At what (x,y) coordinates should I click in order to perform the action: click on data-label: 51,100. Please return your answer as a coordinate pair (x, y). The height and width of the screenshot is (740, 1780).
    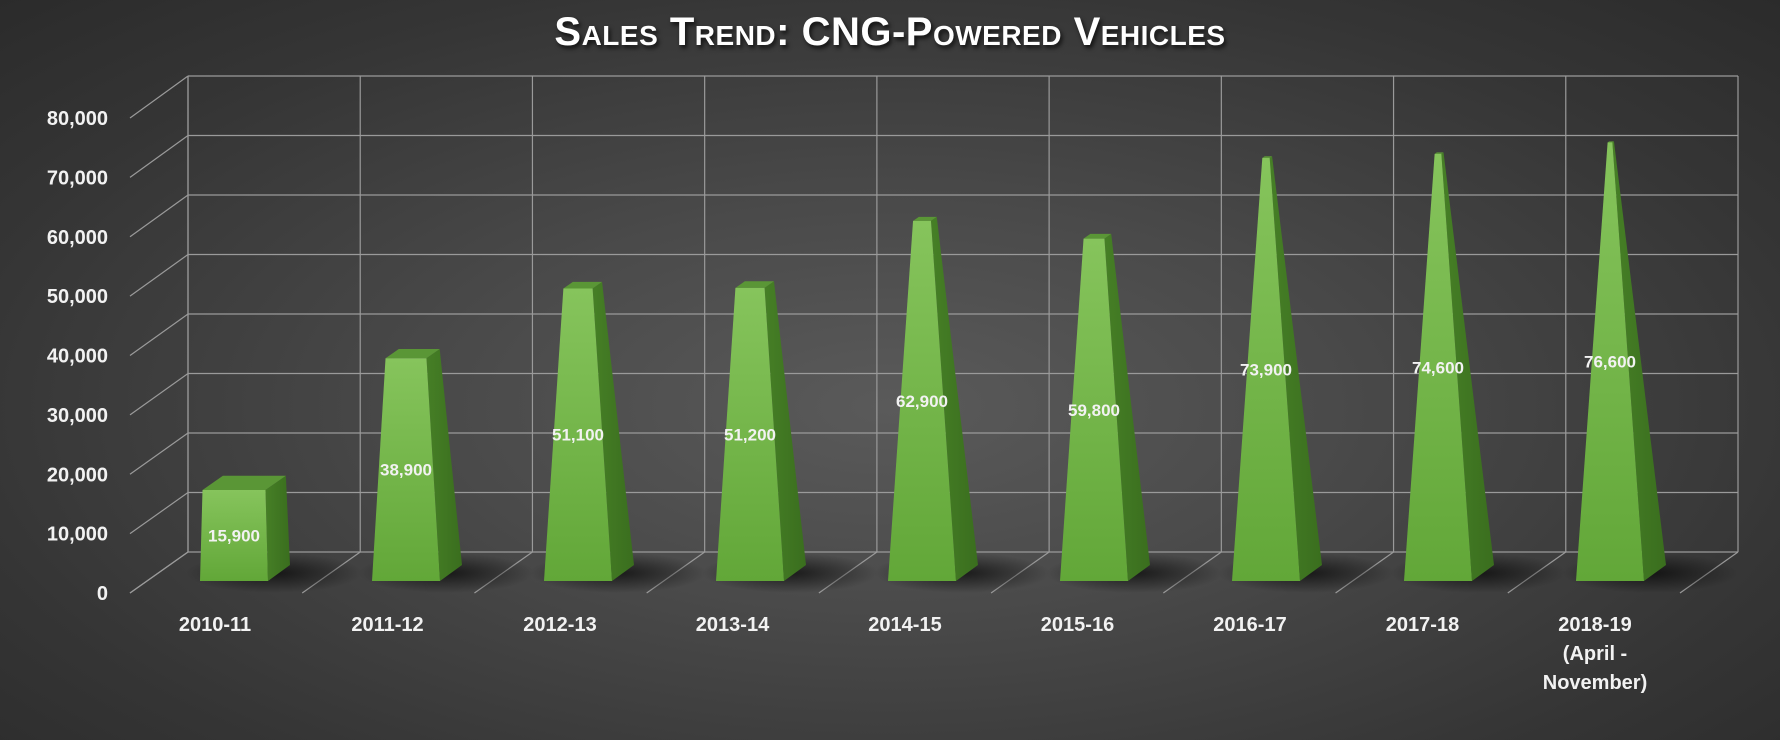
    Looking at the image, I should click on (578, 435).